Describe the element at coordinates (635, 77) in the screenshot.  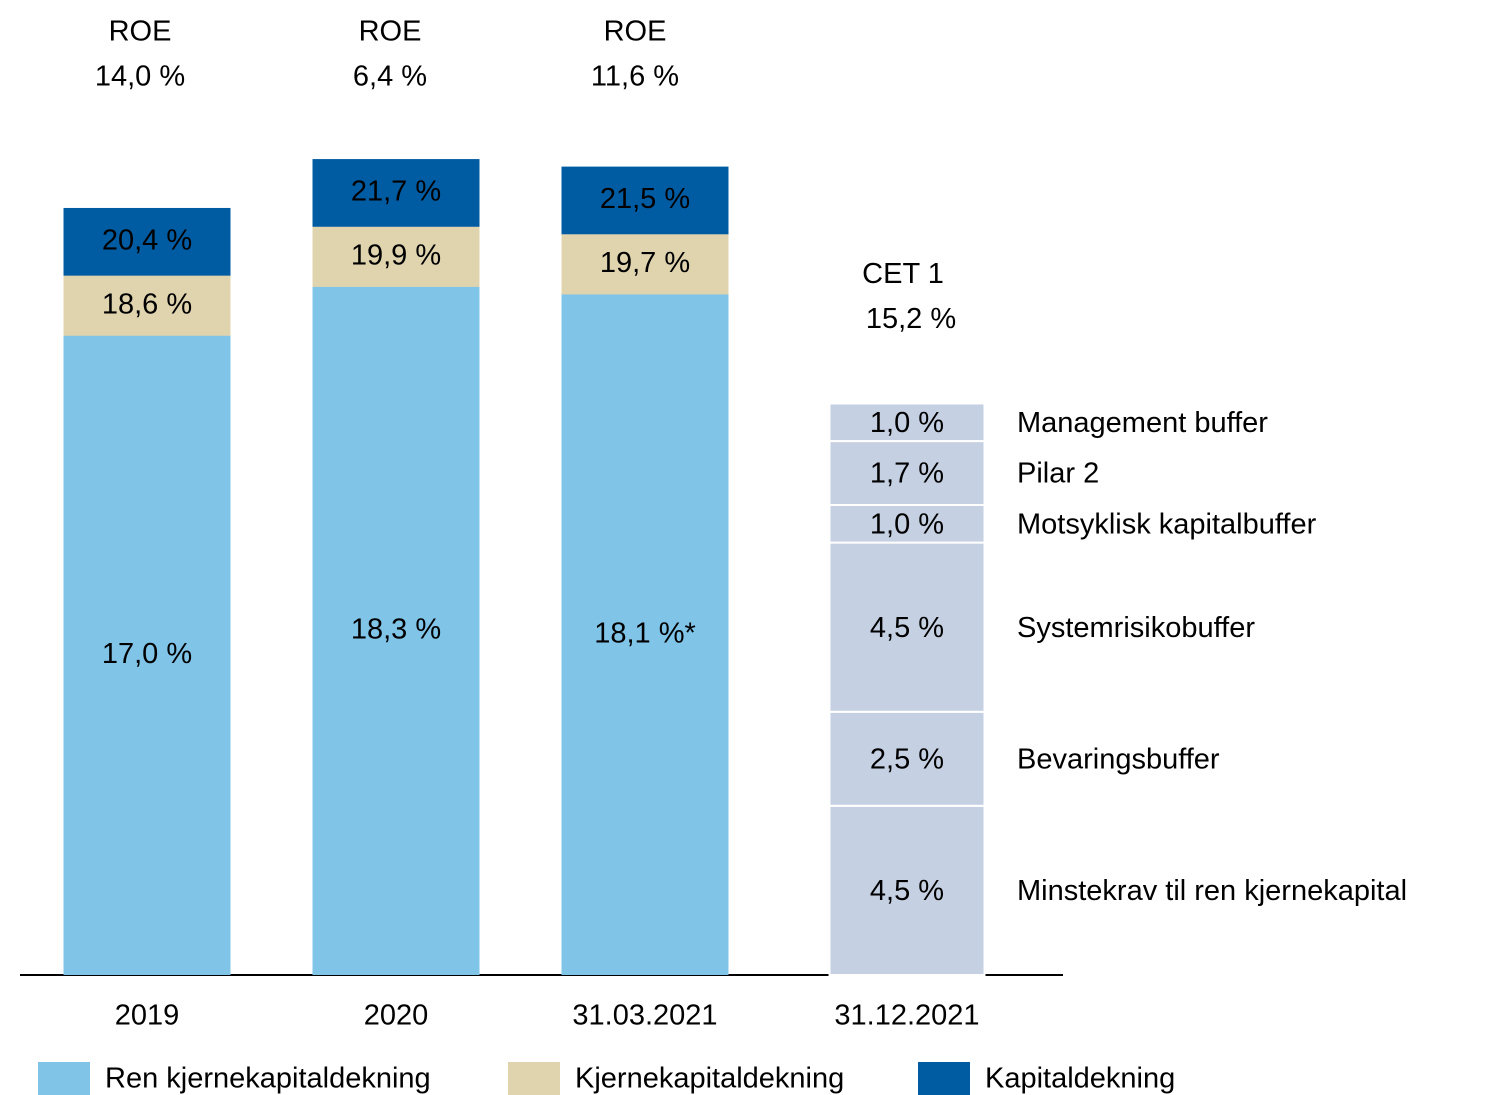
I see `roe-value: 11,6 %` at that location.